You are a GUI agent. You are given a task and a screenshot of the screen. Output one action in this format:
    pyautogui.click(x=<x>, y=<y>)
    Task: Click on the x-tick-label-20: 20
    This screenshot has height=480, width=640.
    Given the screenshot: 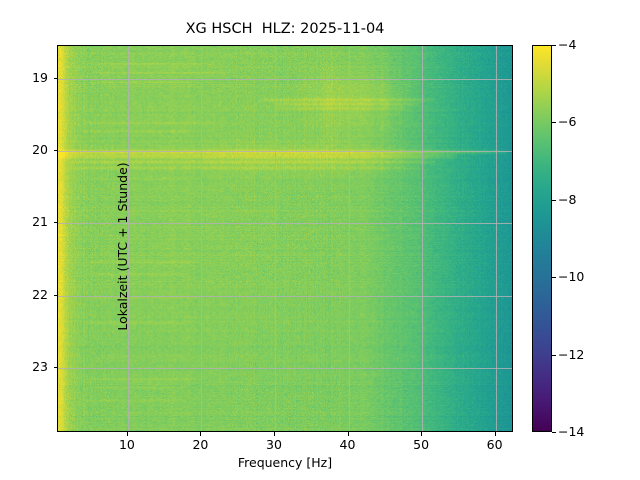 What is the action you would take?
    pyautogui.click(x=200, y=444)
    